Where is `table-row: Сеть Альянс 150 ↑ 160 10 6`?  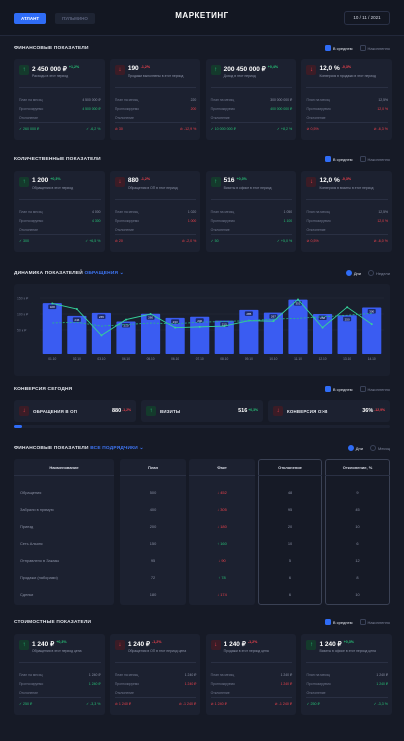 table-row: Сеть Альянс 150 ↑ 160 10 6 is located at coordinates (202, 545).